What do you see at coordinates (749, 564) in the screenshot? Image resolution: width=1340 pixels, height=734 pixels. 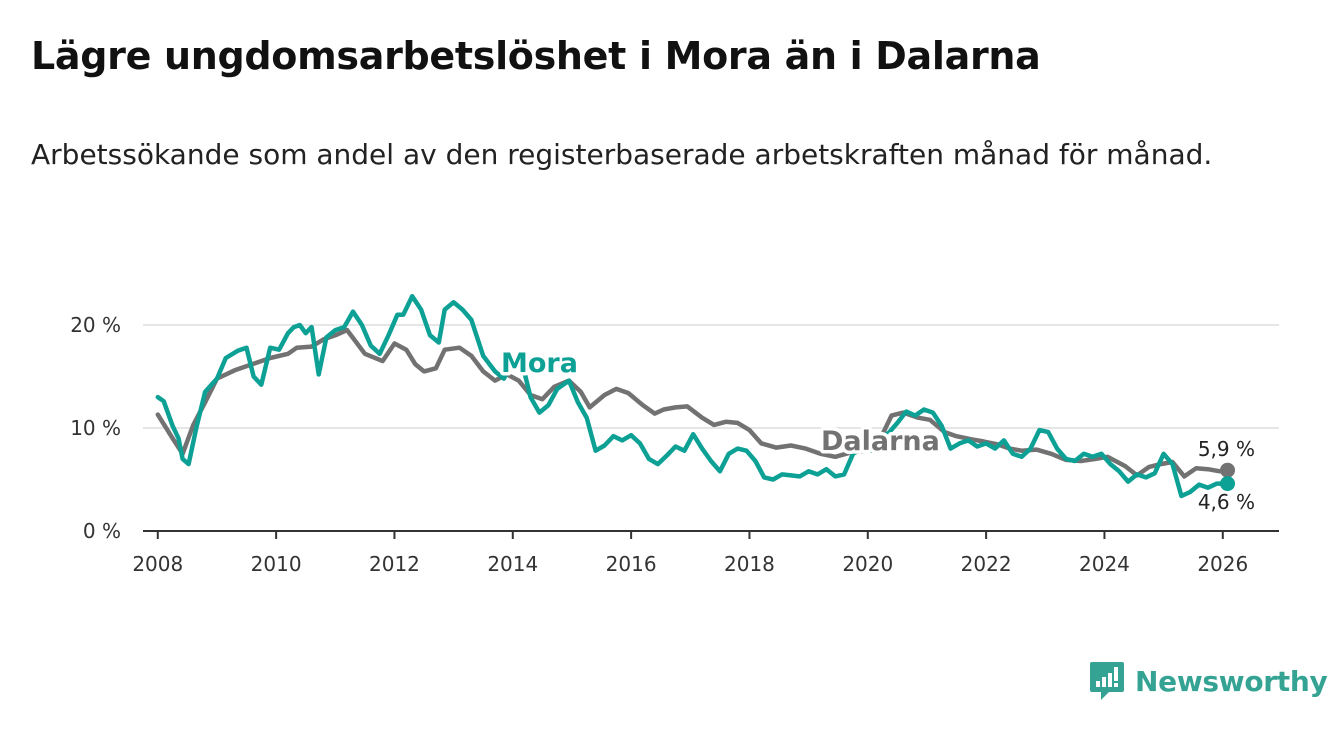 I see `x-tick-label: 2018` at bounding box center [749, 564].